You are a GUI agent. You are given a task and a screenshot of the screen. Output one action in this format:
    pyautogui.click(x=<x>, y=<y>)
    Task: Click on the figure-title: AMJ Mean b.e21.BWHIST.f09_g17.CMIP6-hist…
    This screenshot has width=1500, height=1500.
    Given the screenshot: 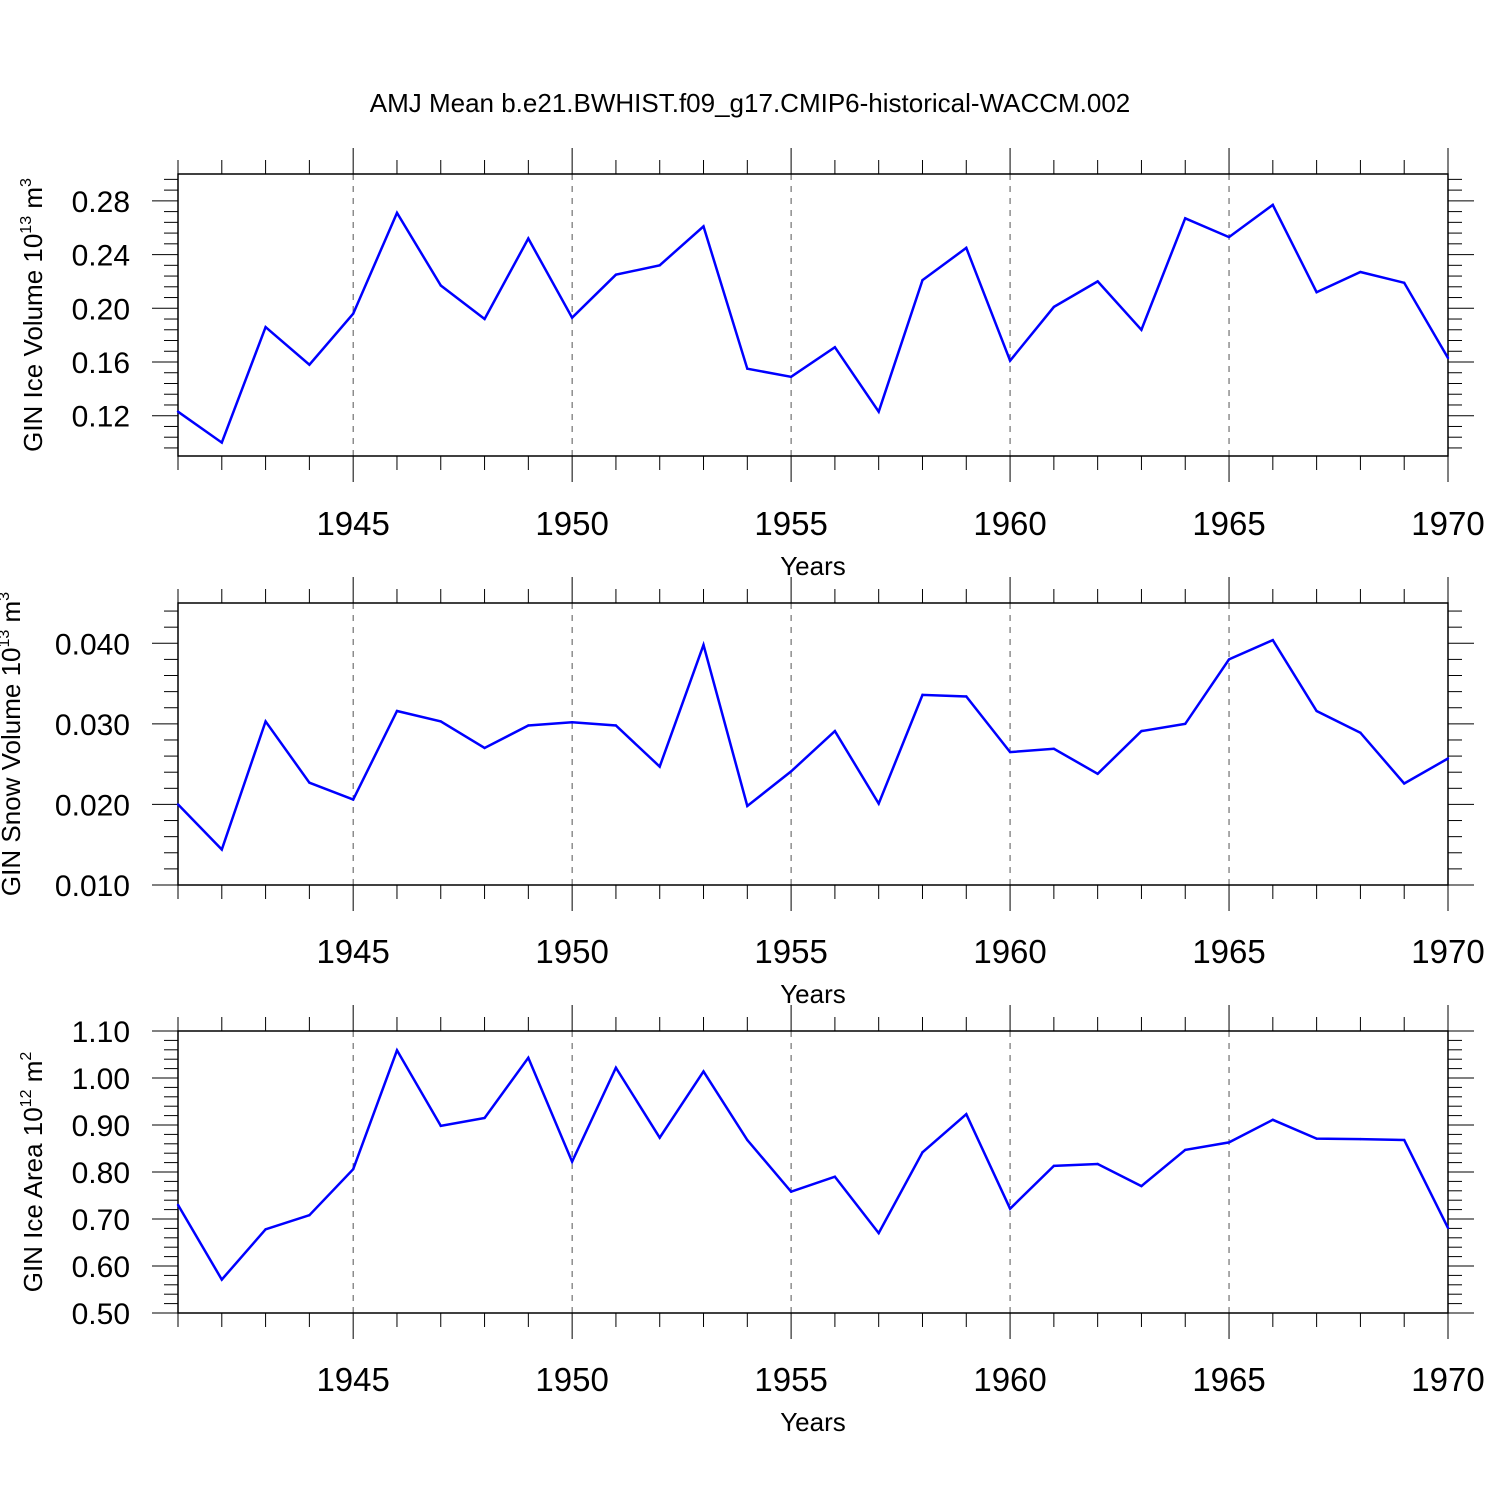 What is the action you would take?
    pyautogui.click(x=750, y=103)
    